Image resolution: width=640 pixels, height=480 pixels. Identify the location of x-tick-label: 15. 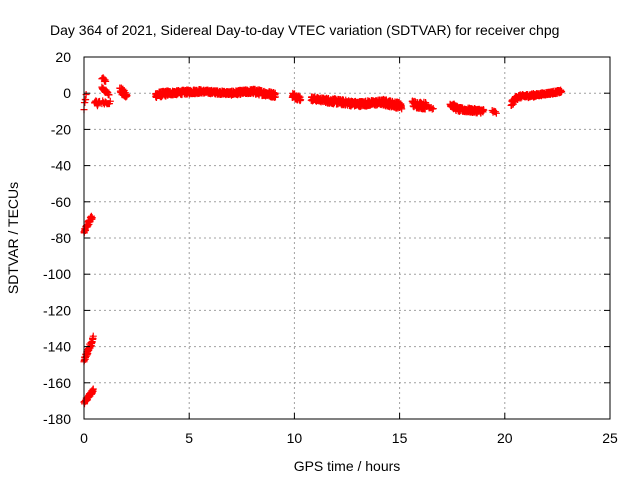
(400, 438).